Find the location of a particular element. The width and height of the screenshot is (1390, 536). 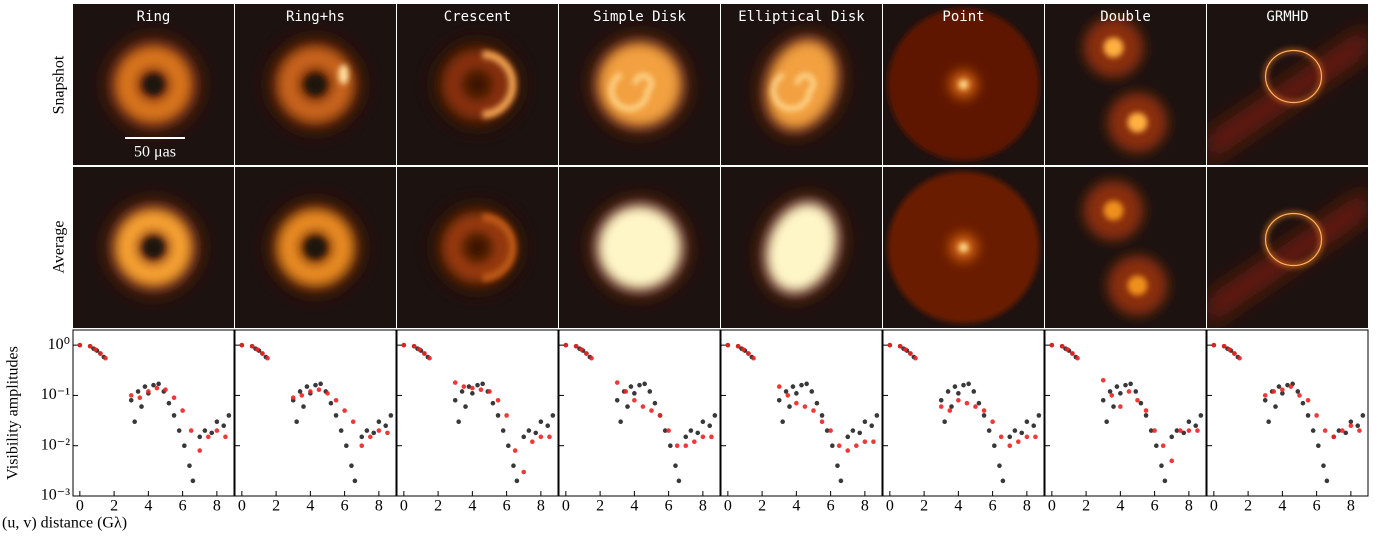

row-label: Average is located at coordinates (59, 247).